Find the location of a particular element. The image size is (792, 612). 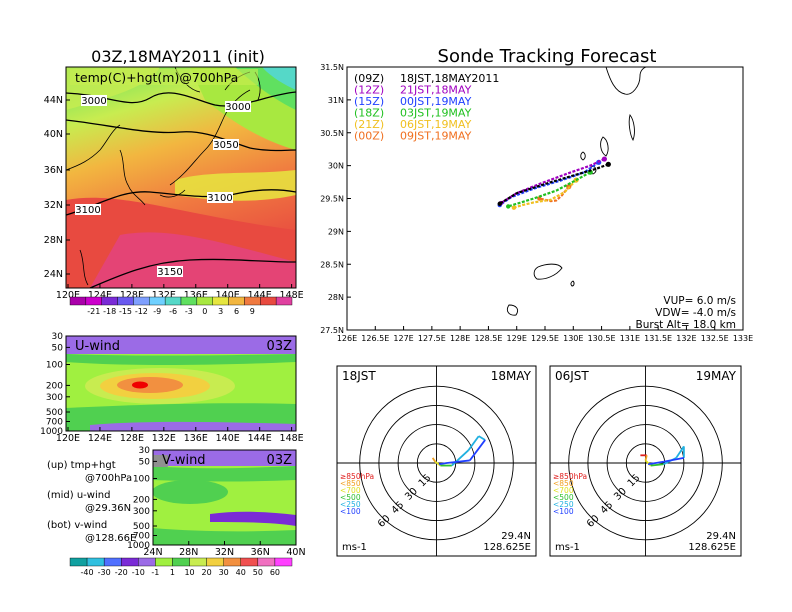

map-frame is located at coordinates (181, 177).